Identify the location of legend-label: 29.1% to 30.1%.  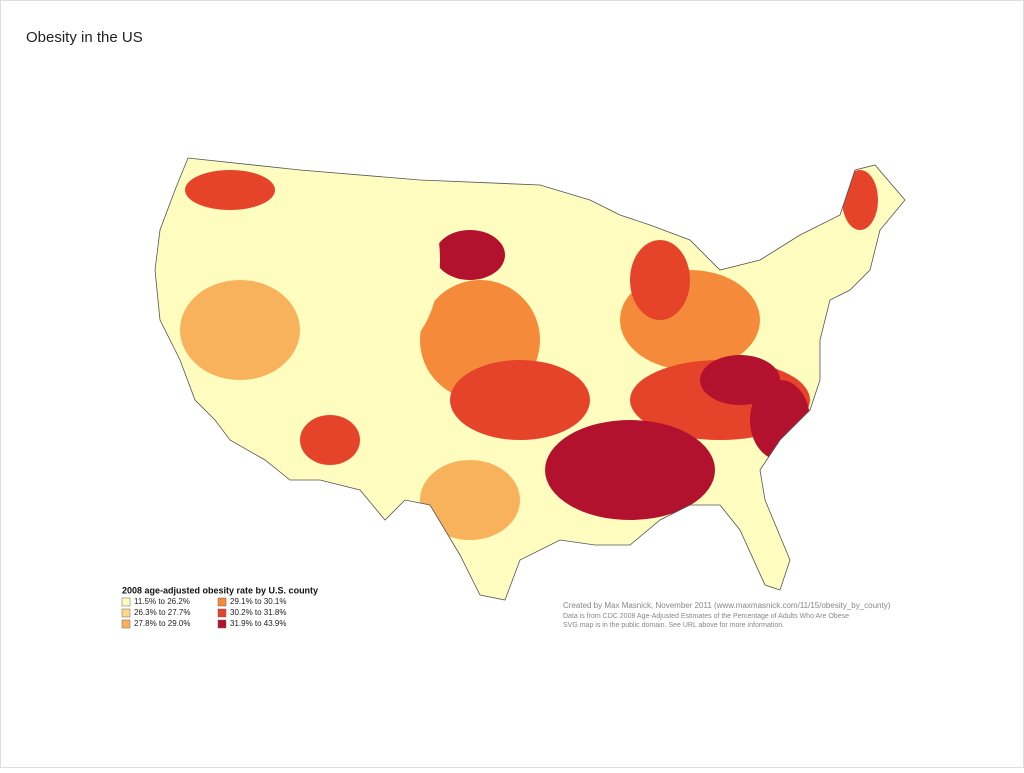
(258, 601).